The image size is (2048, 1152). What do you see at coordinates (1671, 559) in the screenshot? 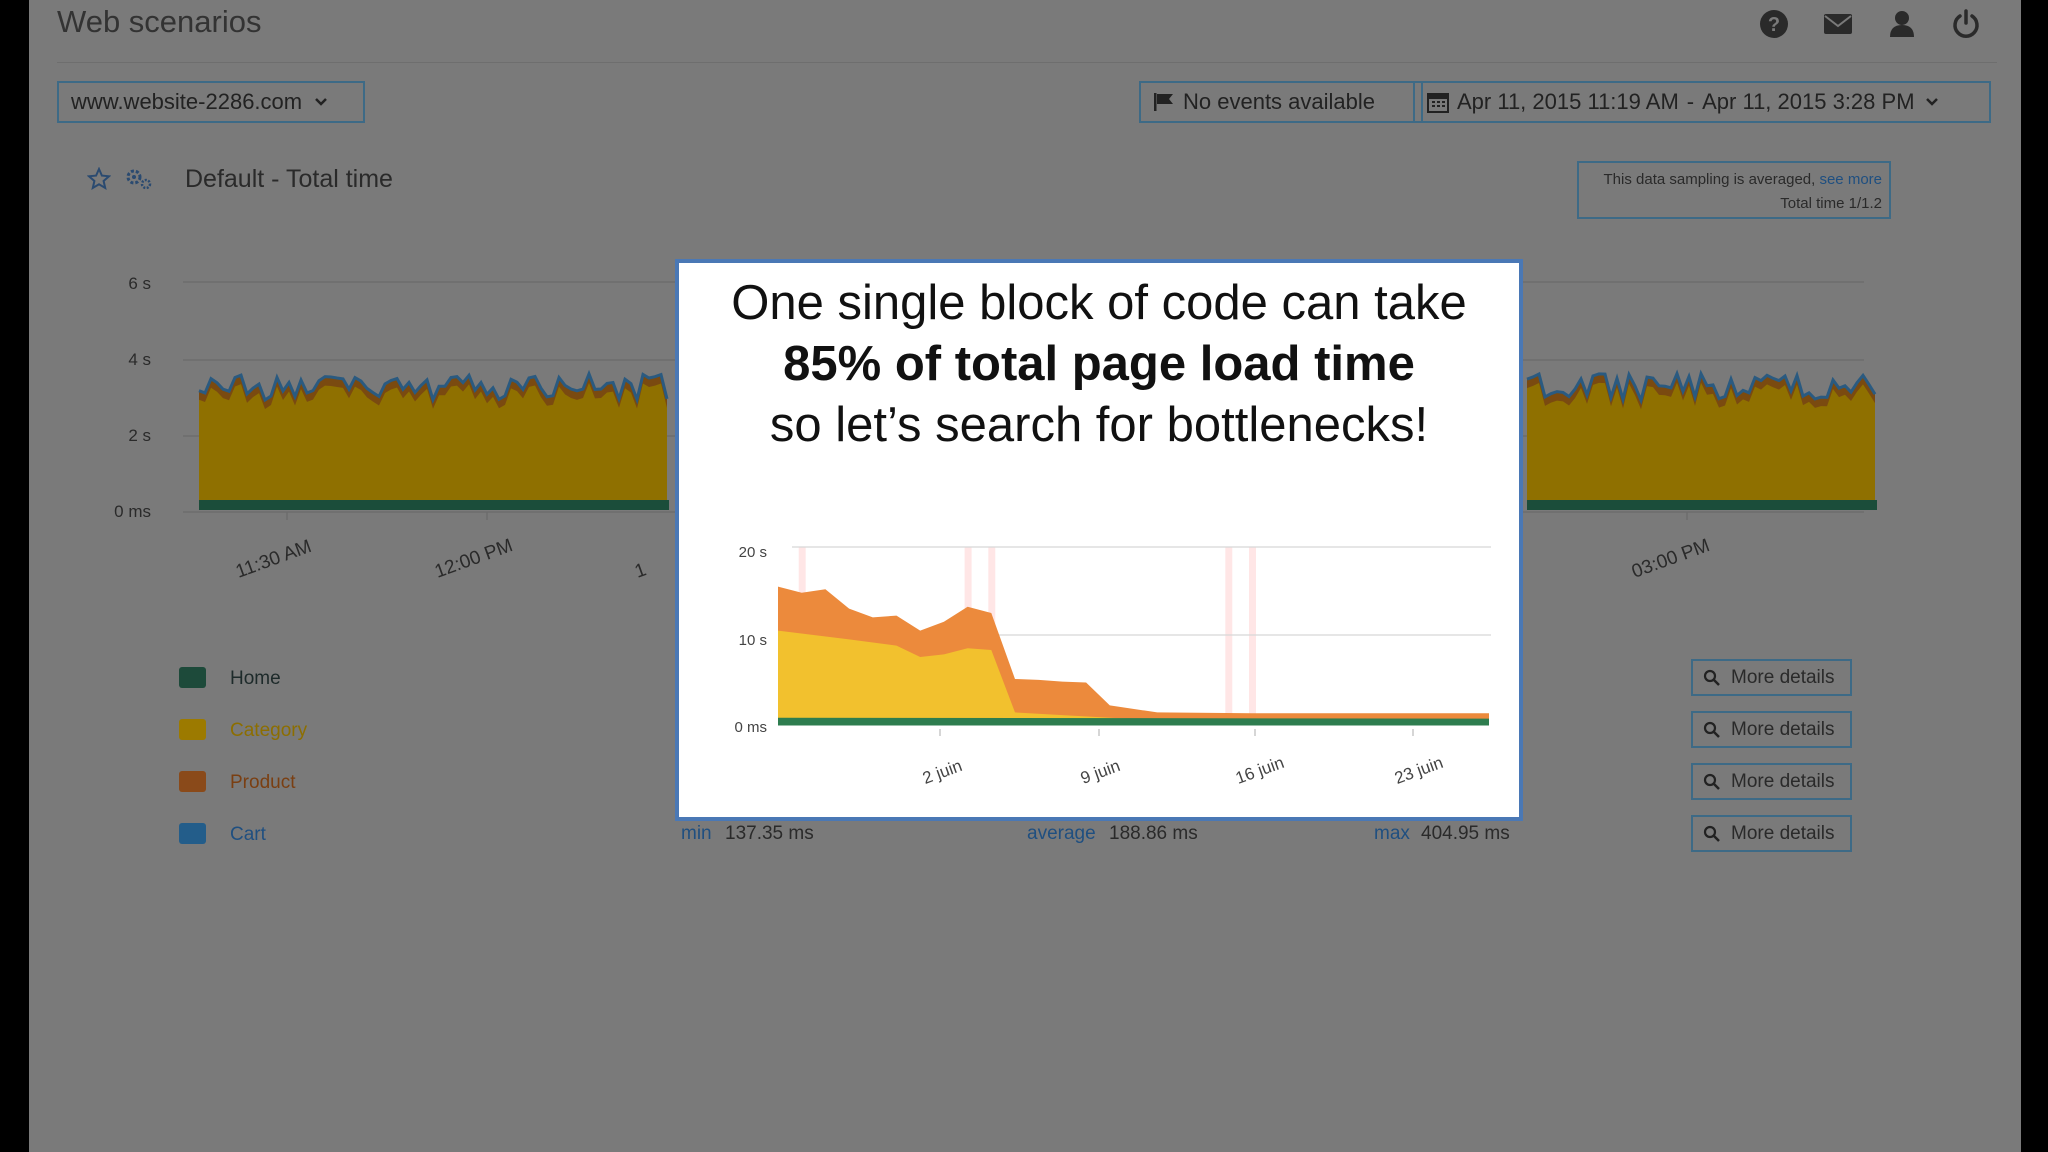
I see `x-tick-label: 03:00 PM` at bounding box center [1671, 559].